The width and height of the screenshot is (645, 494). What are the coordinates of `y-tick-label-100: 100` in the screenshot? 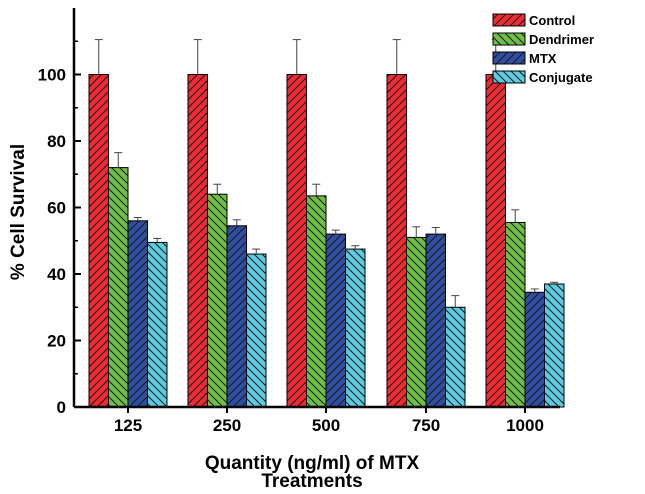 It's located at (52, 75).